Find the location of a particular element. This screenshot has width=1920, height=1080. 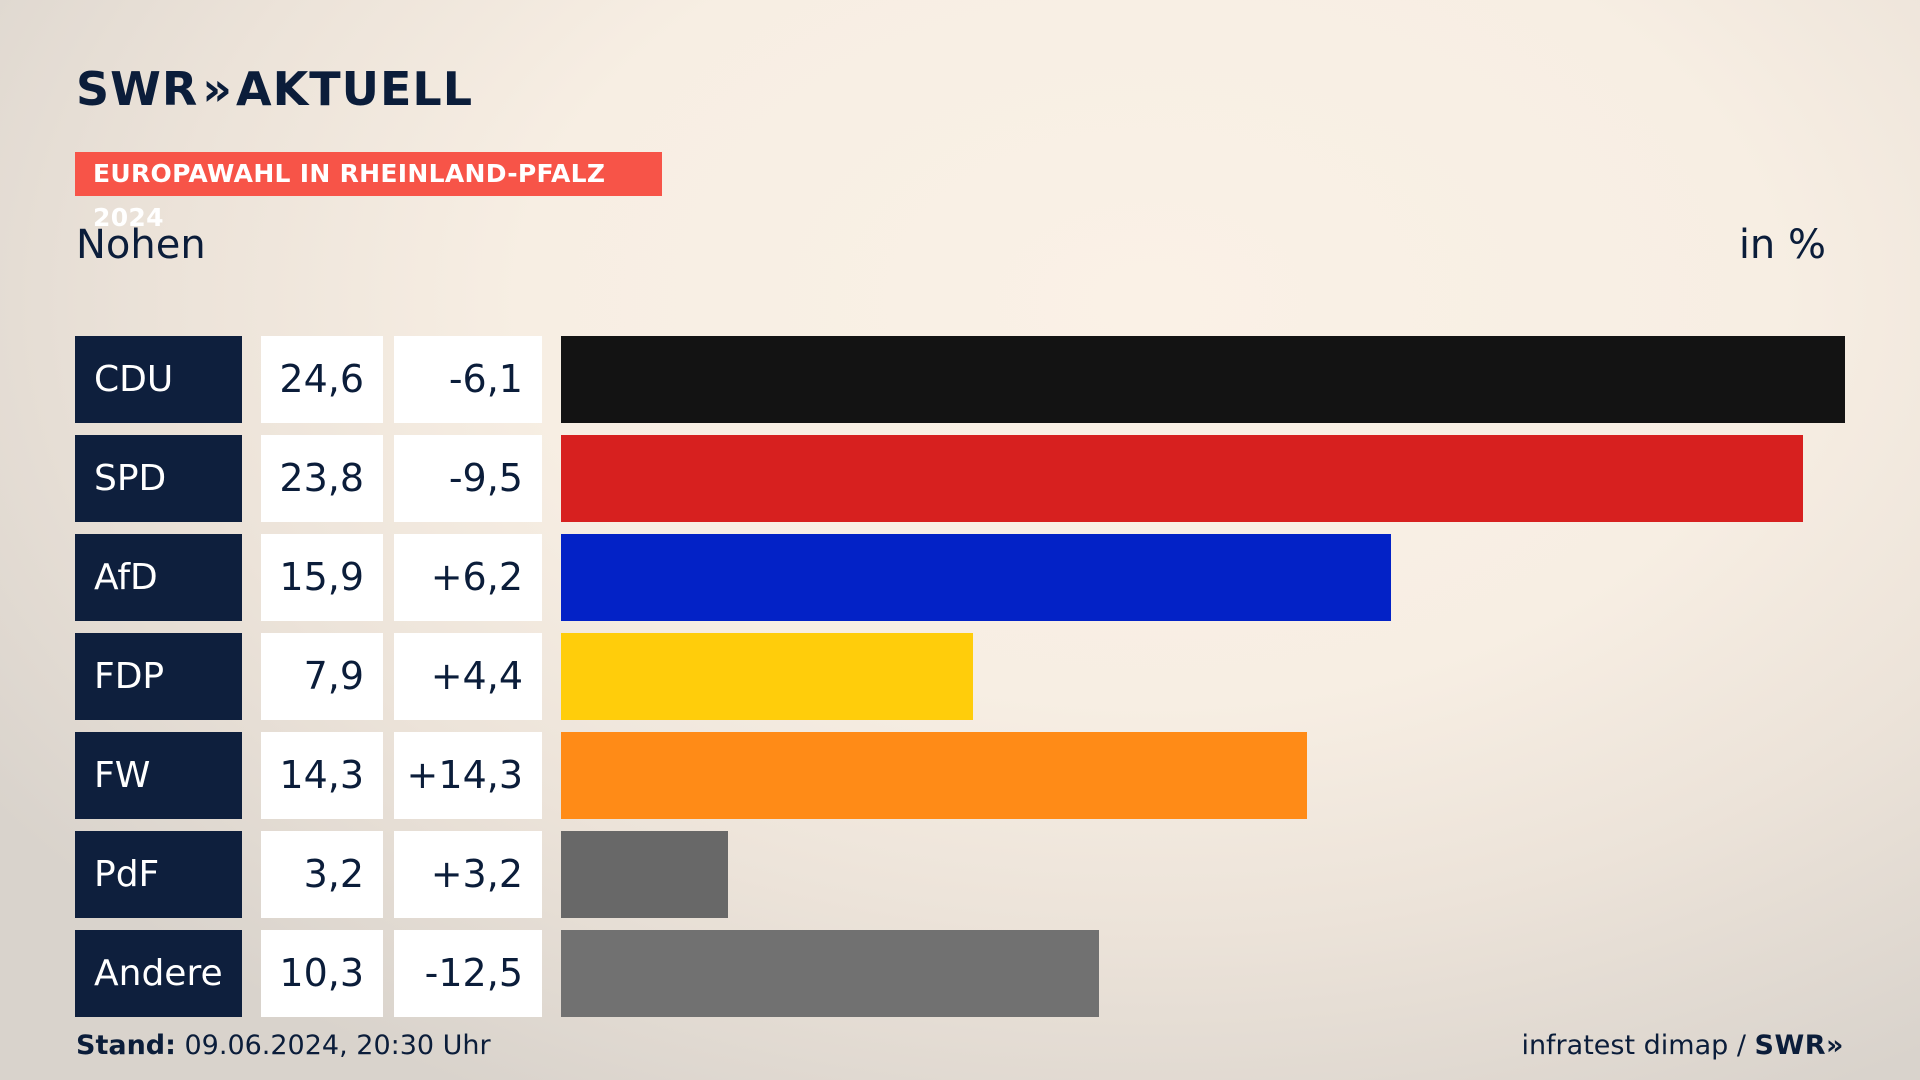

change-label: +3,2 is located at coordinates (468, 874).